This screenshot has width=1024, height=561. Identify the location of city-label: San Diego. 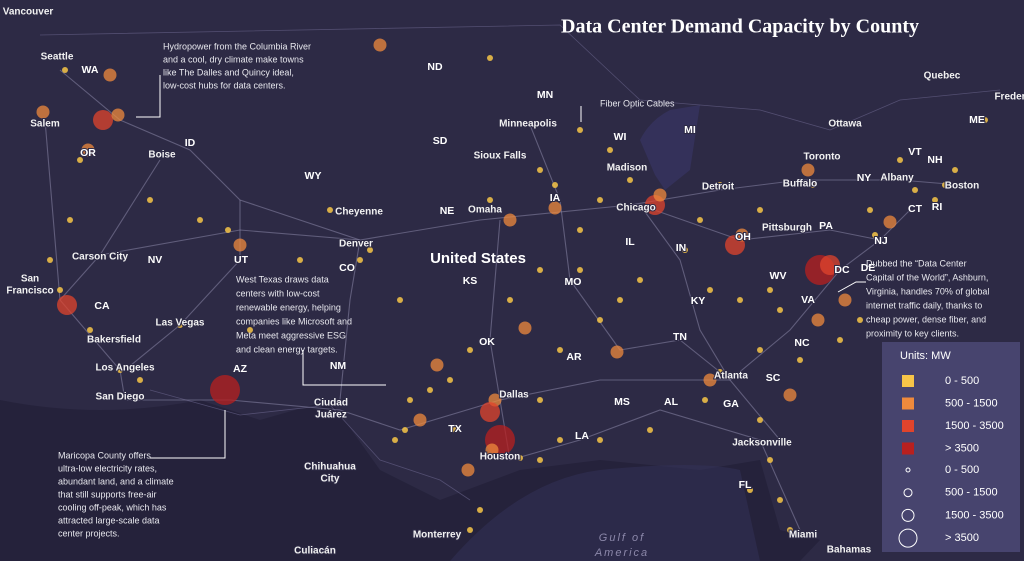
(120, 397).